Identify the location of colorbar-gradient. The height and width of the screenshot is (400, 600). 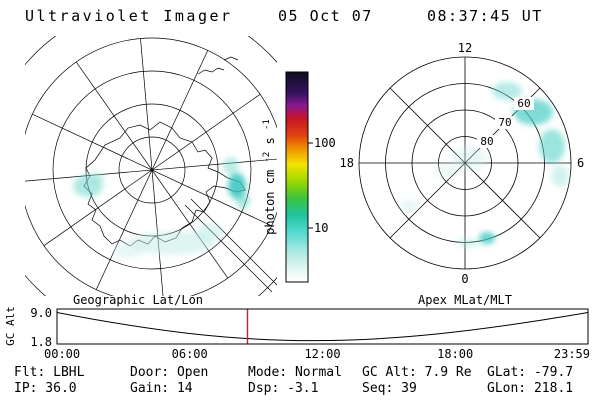
(297, 177).